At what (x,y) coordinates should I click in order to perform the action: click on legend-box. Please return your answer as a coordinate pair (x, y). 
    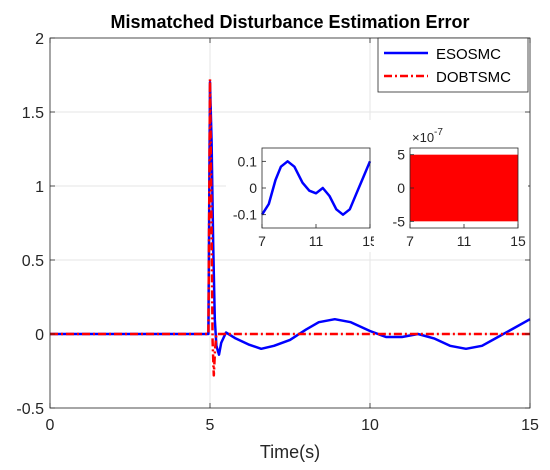
    Looking at the image, I should click on (453, 65).